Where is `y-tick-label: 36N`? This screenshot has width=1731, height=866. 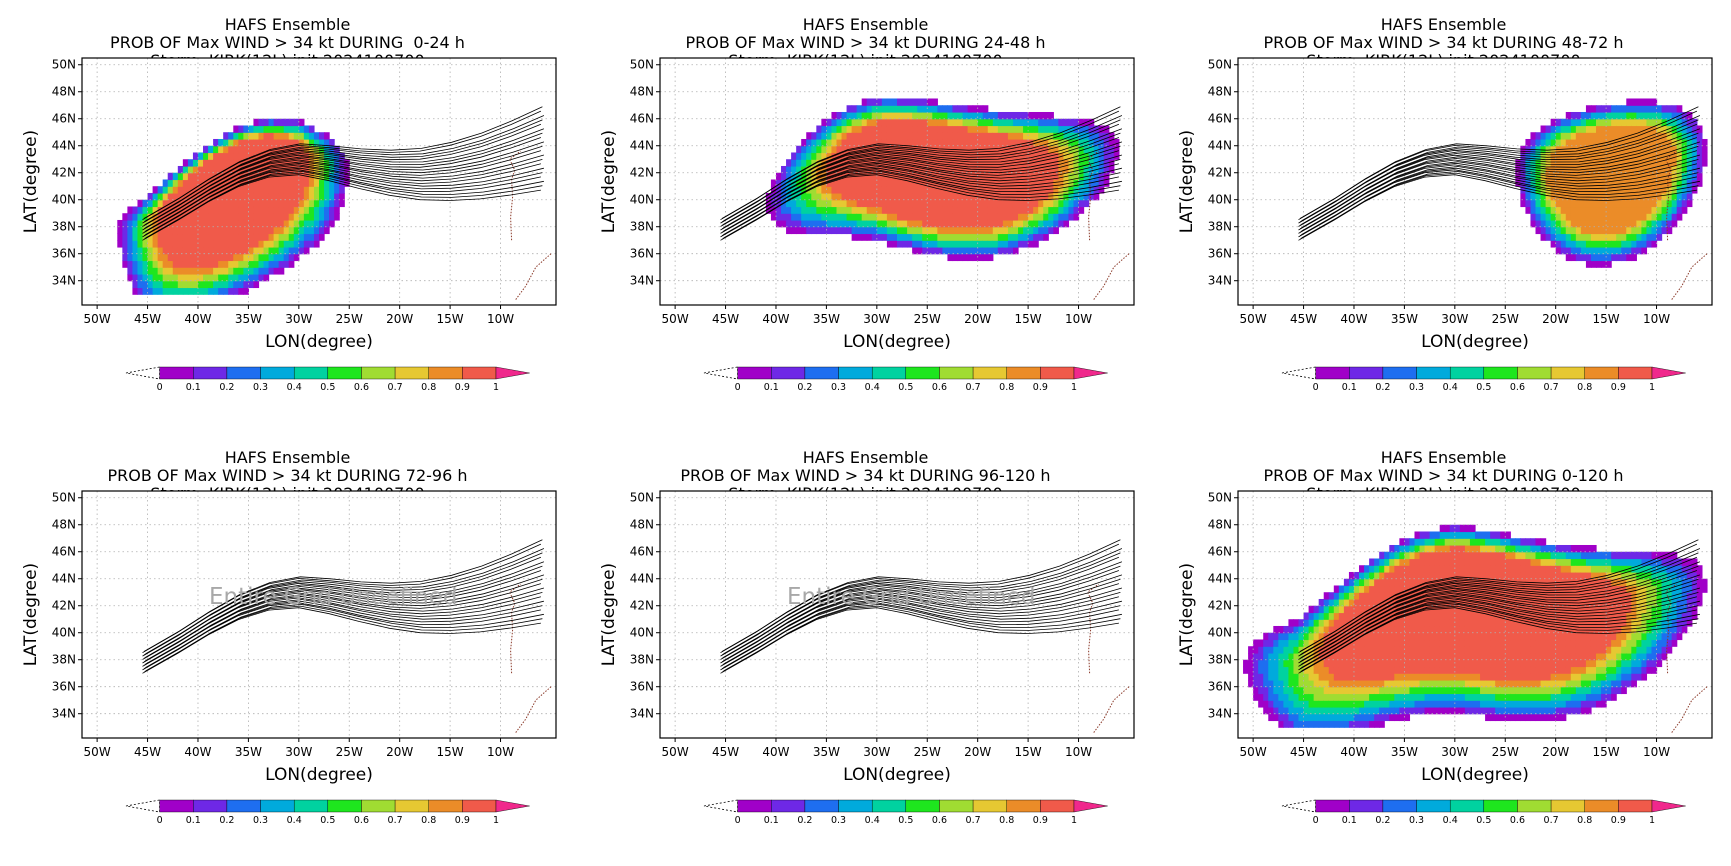
y-tick-label: 36N is located at coordinates (64, 254).